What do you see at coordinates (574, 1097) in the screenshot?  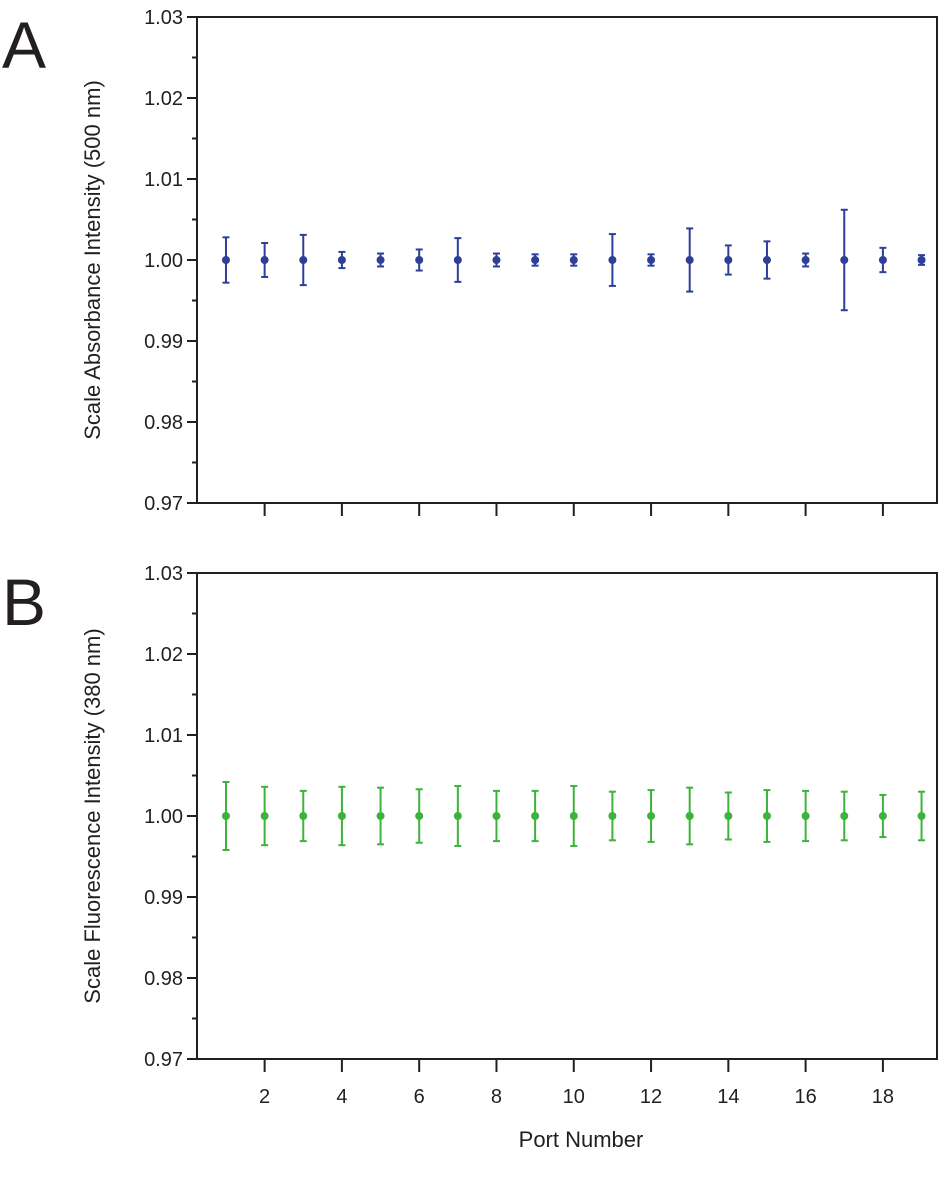 I see `x-tick-label: 10` at bounding box center [574, 1097].